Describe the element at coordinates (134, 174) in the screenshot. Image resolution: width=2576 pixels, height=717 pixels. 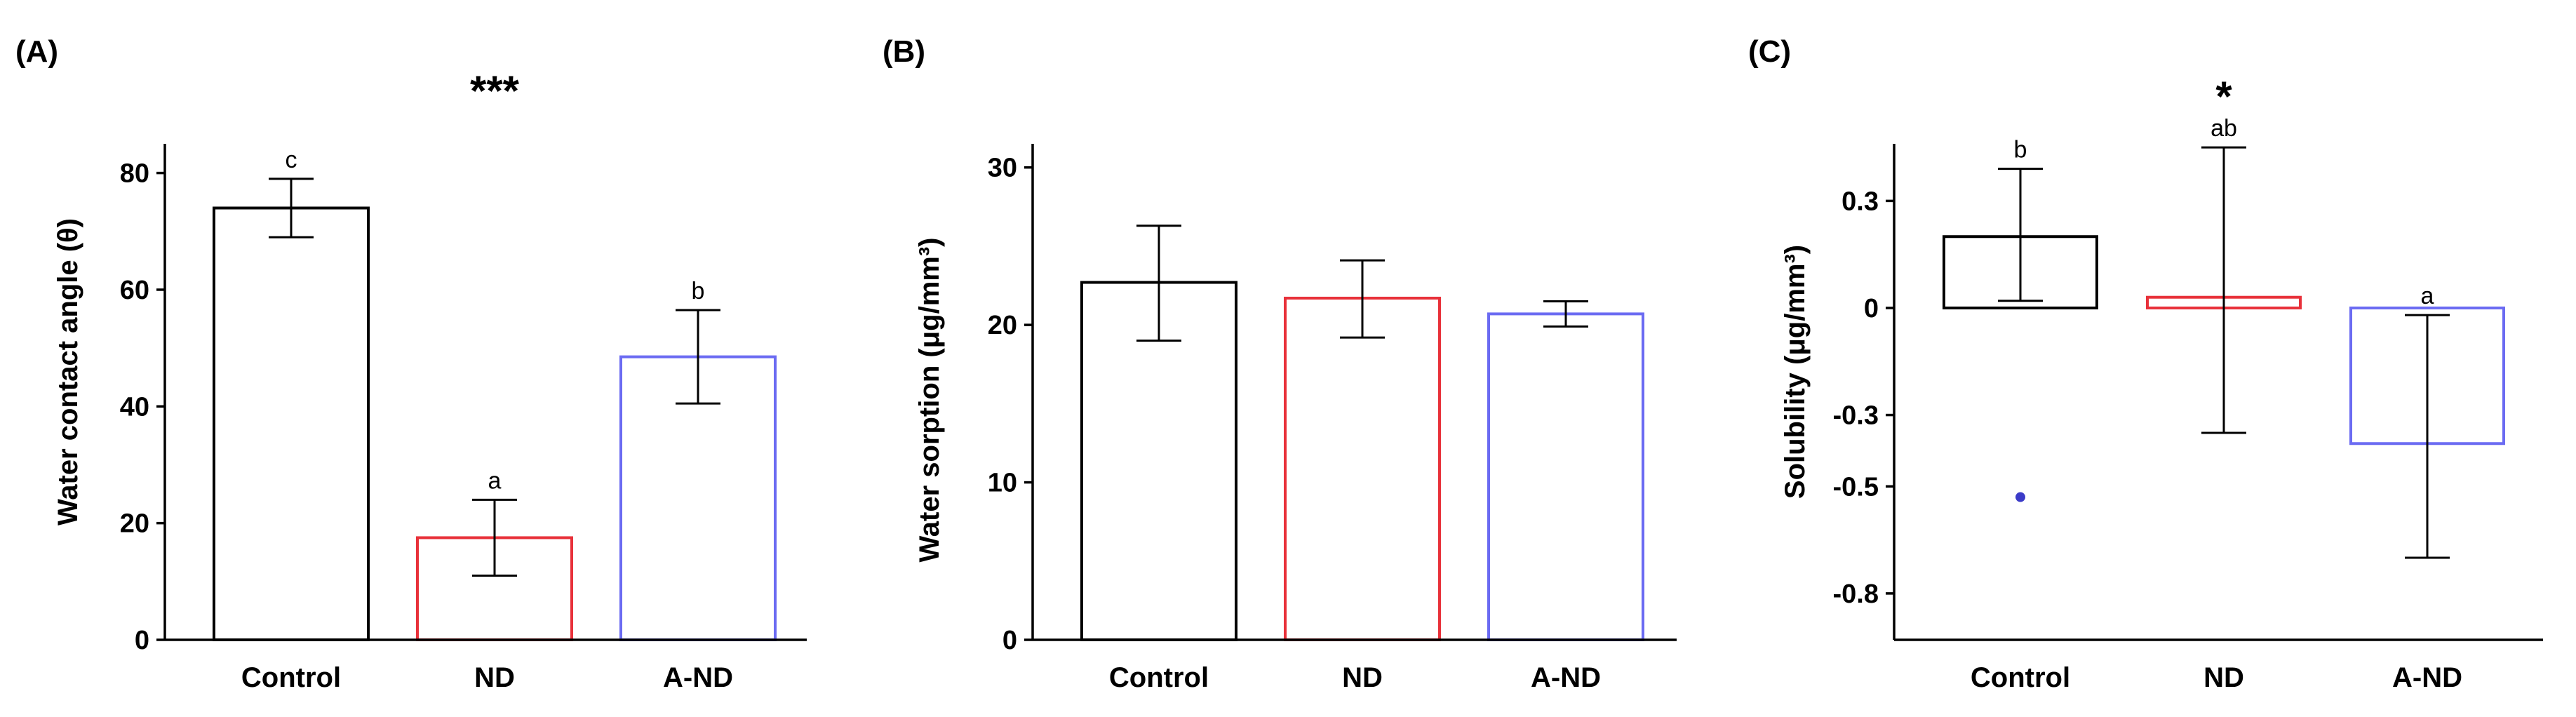
I see `y-tick-label: 80` at that location.